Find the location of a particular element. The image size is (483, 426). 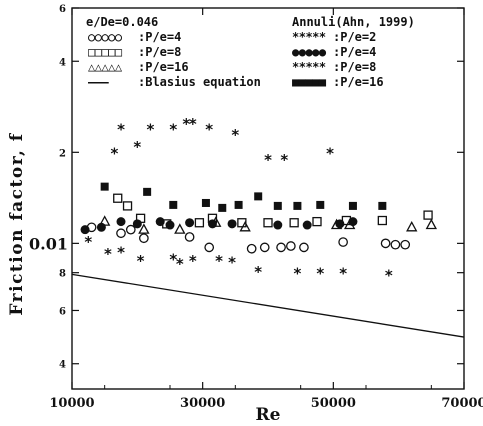

x-axis-label: Re is located at coordinates (268, 415).